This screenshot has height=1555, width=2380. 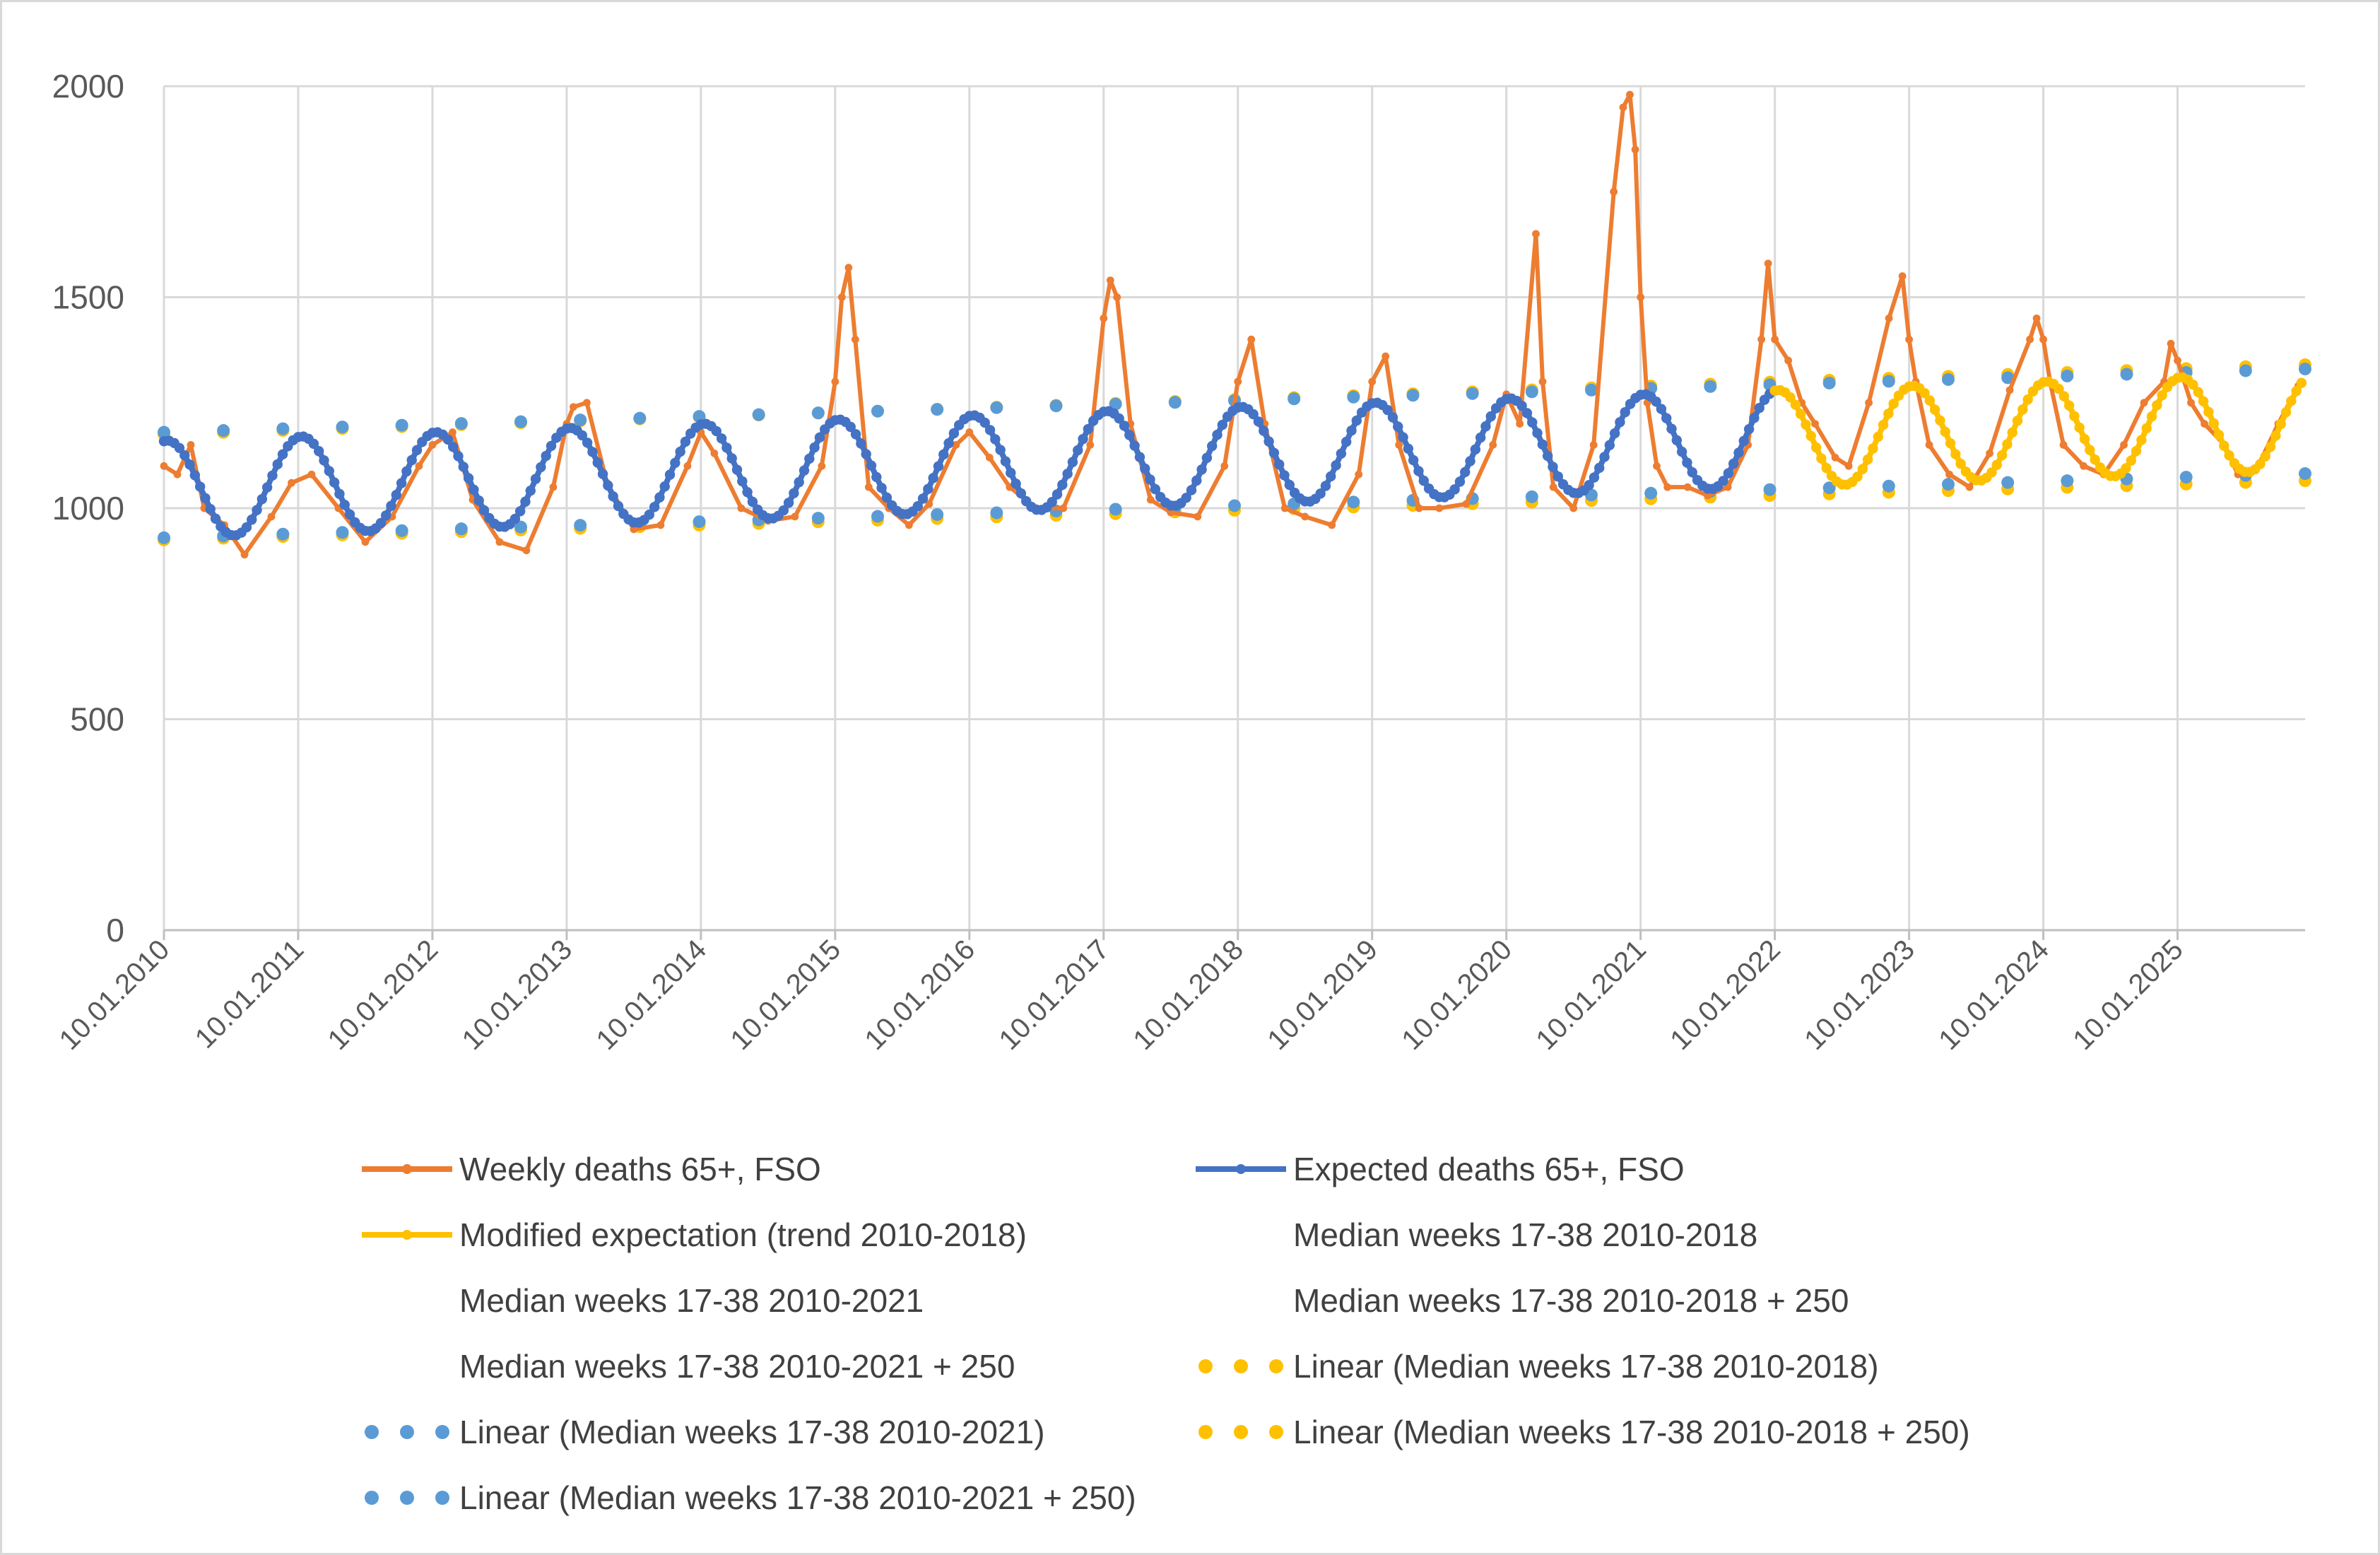 I want to click on x-tick-label: 10.01.2018, so click(x=1188, y=995).